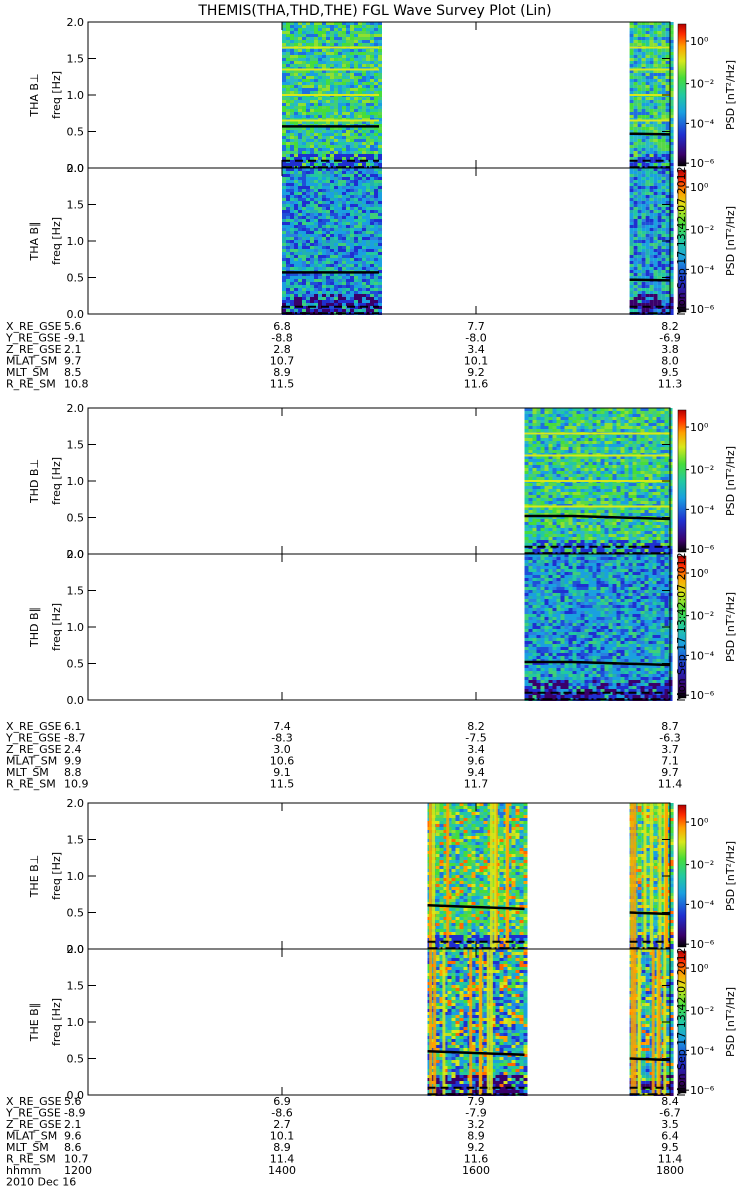  I want to click on gyrofrequency-line, so click(650, 280).